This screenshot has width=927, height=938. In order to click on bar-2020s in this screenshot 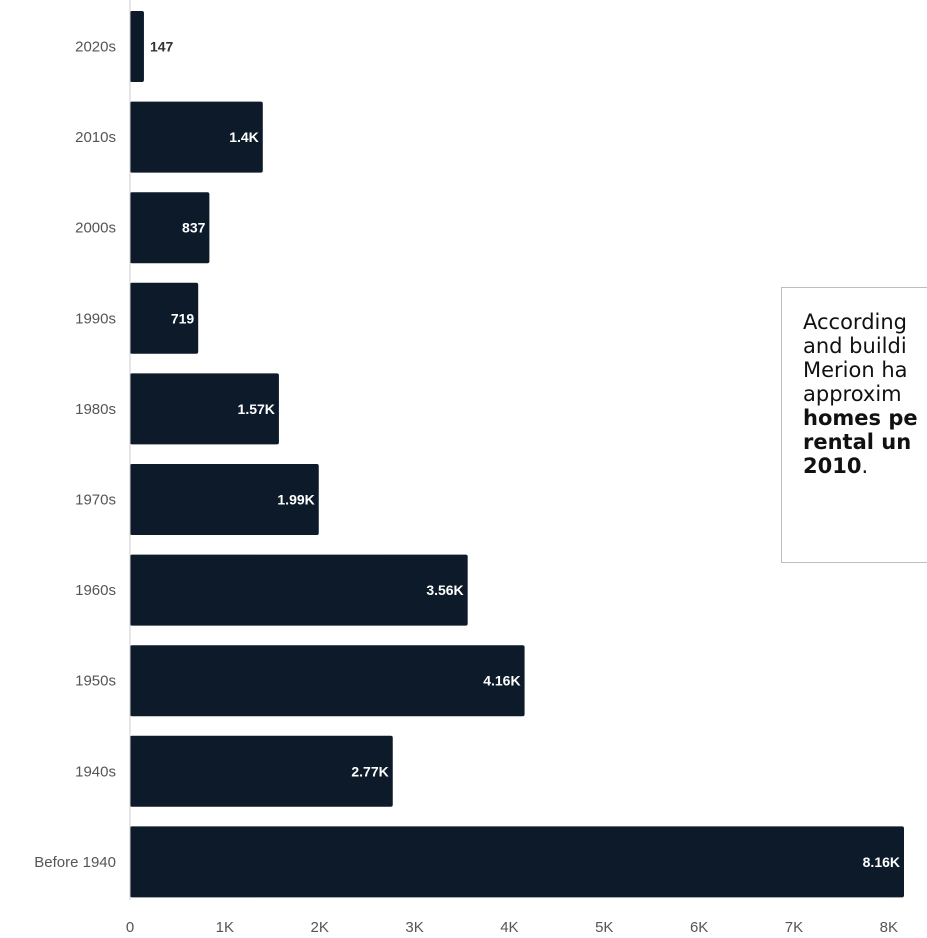, I will do `click(137, 46)`.